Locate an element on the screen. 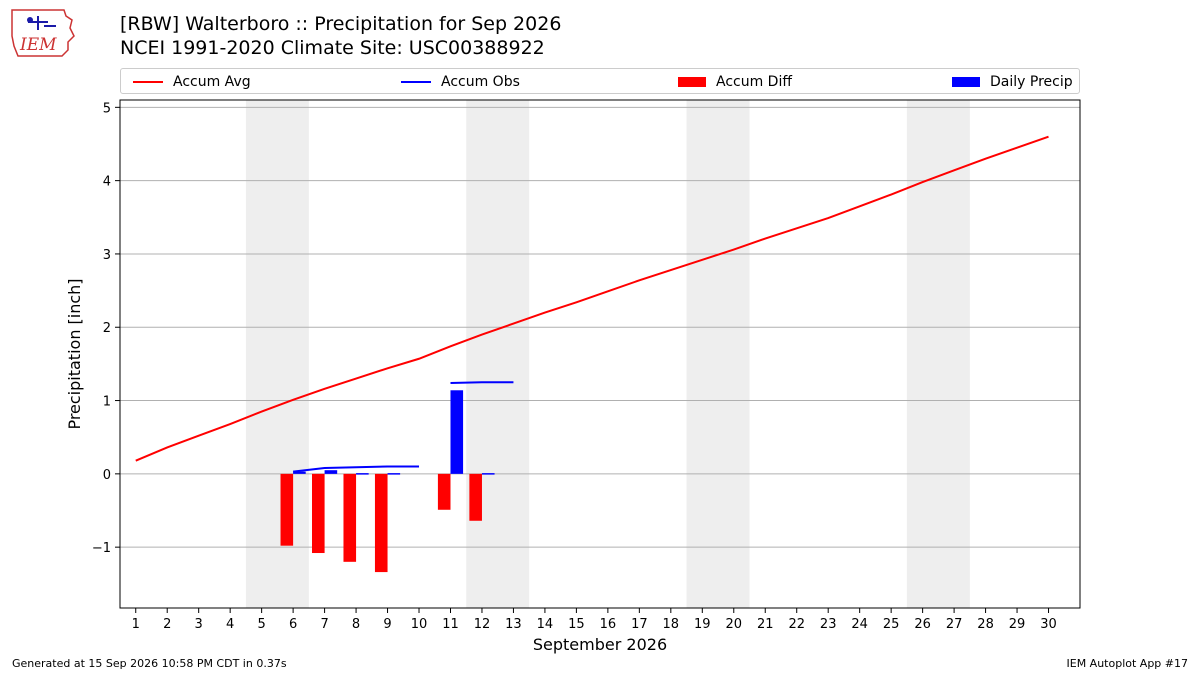  bars is located at coordinates (387, 481).